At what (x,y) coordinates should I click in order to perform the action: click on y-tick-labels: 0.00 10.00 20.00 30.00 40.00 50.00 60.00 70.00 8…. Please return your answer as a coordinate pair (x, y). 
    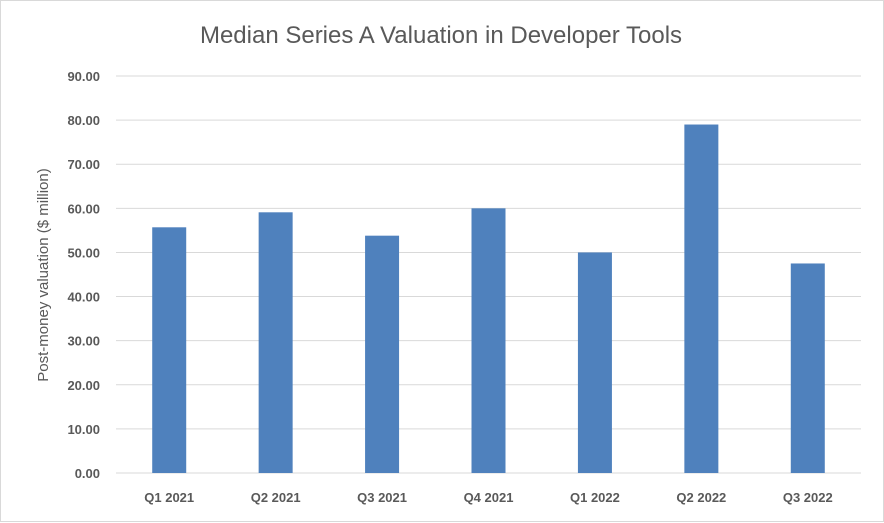
    Looking at the image, I should click on (83, 275).